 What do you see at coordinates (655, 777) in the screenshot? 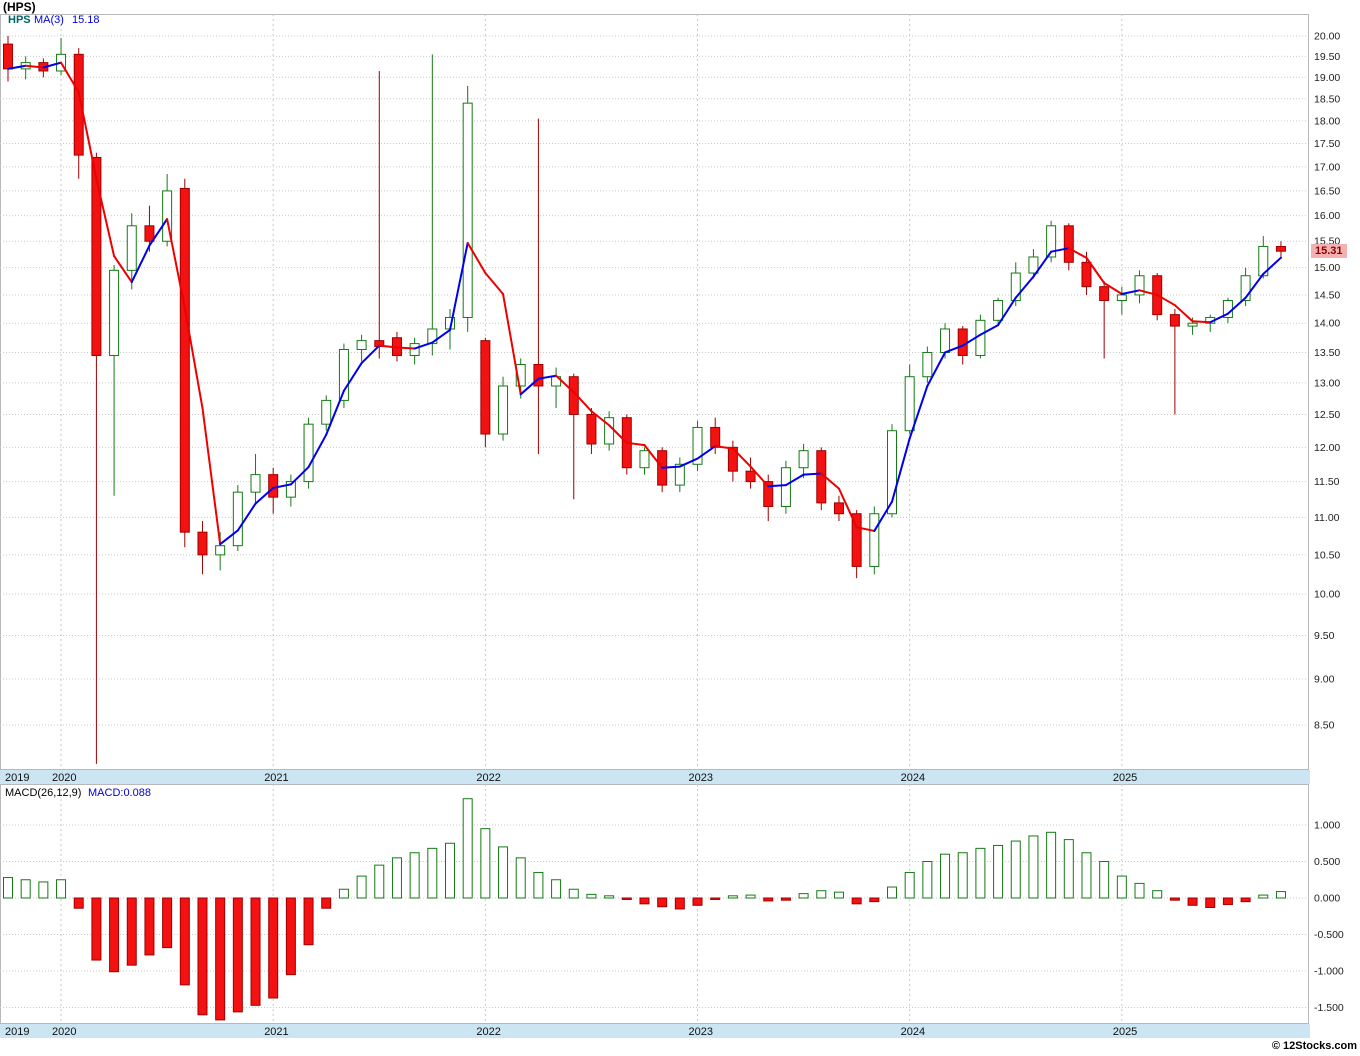
I see `year-axis-strip` at bounding box center [655, 777].